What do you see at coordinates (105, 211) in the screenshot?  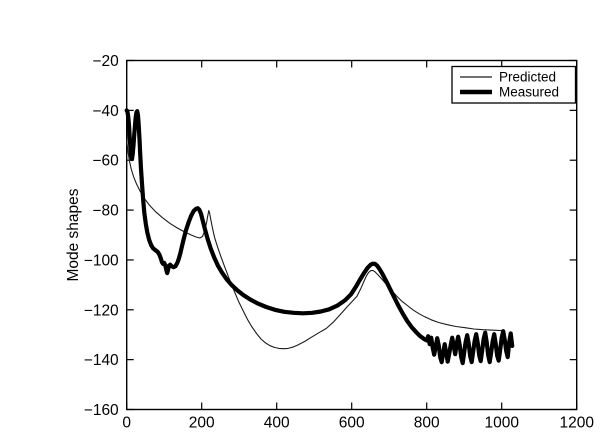 I see `y-tick-label: −80` at bounding box center [105, 211].